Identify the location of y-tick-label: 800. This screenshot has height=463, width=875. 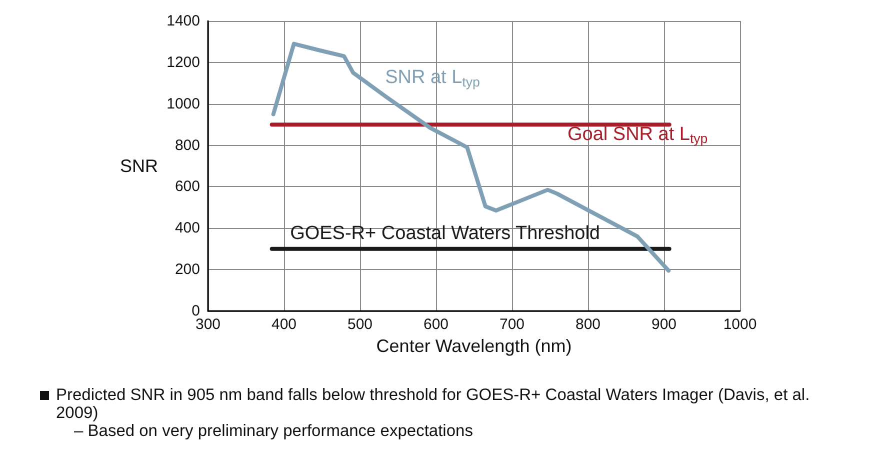
(187, 145).